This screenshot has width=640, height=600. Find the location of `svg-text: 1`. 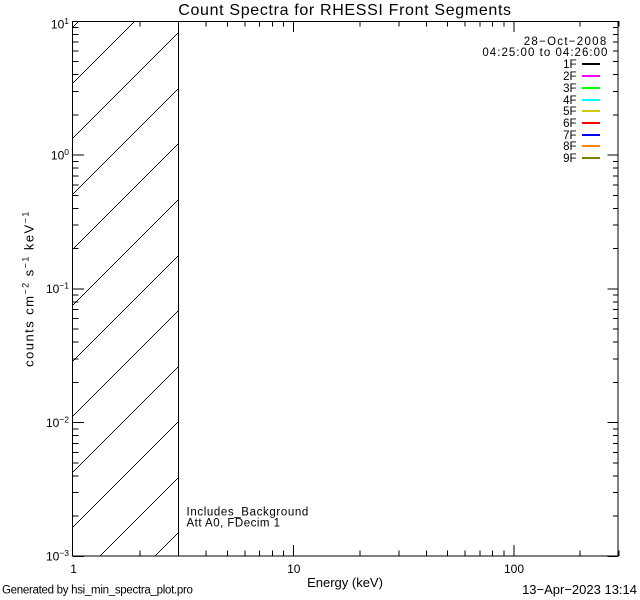

svg-text: 1 is located at coordinates (73, 569).